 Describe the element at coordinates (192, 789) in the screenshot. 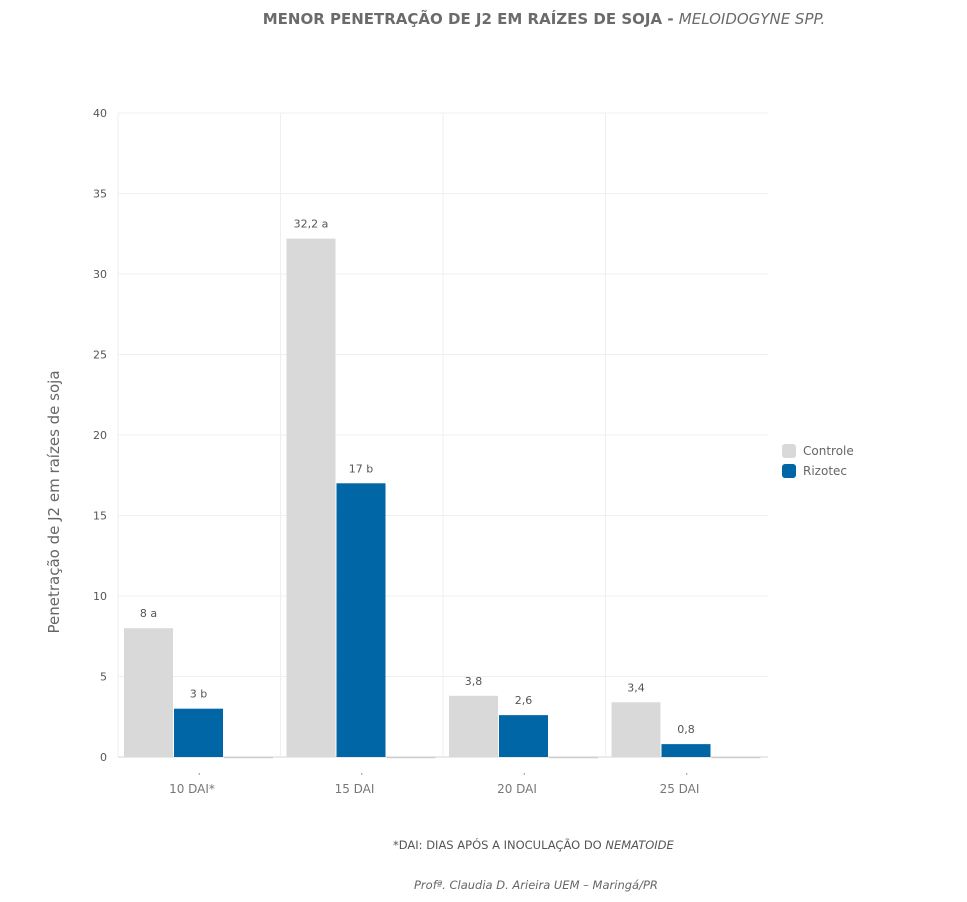

I see `x-category-label: 10 DAI*` at that location.